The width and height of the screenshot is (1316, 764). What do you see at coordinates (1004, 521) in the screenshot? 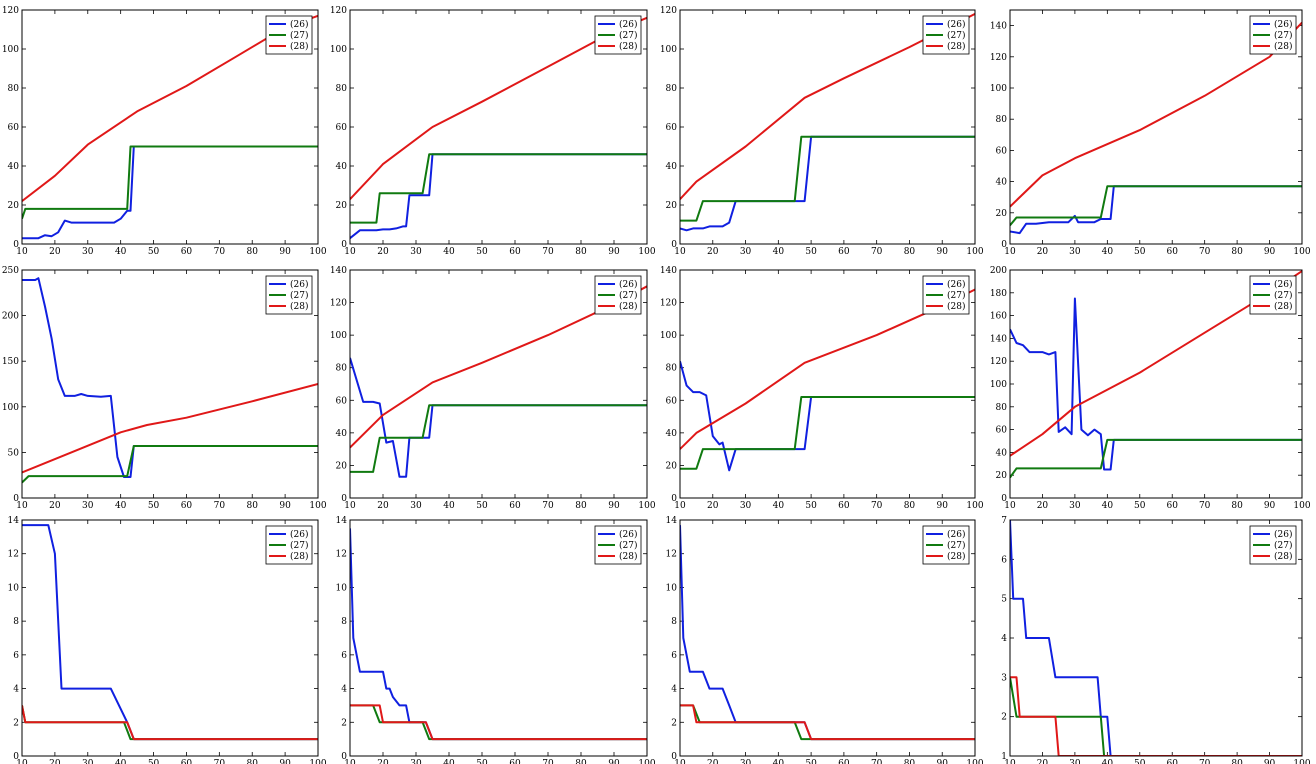
I see `y-tick-label: 7` at bounding box center [1004, 521].